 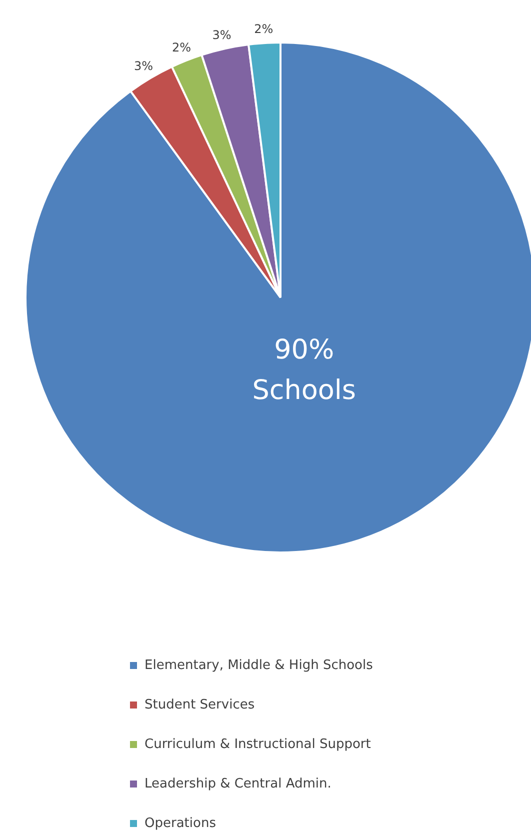 I want to click on legend-label: Leadership & Central Admin., so click(x=238, y=784).